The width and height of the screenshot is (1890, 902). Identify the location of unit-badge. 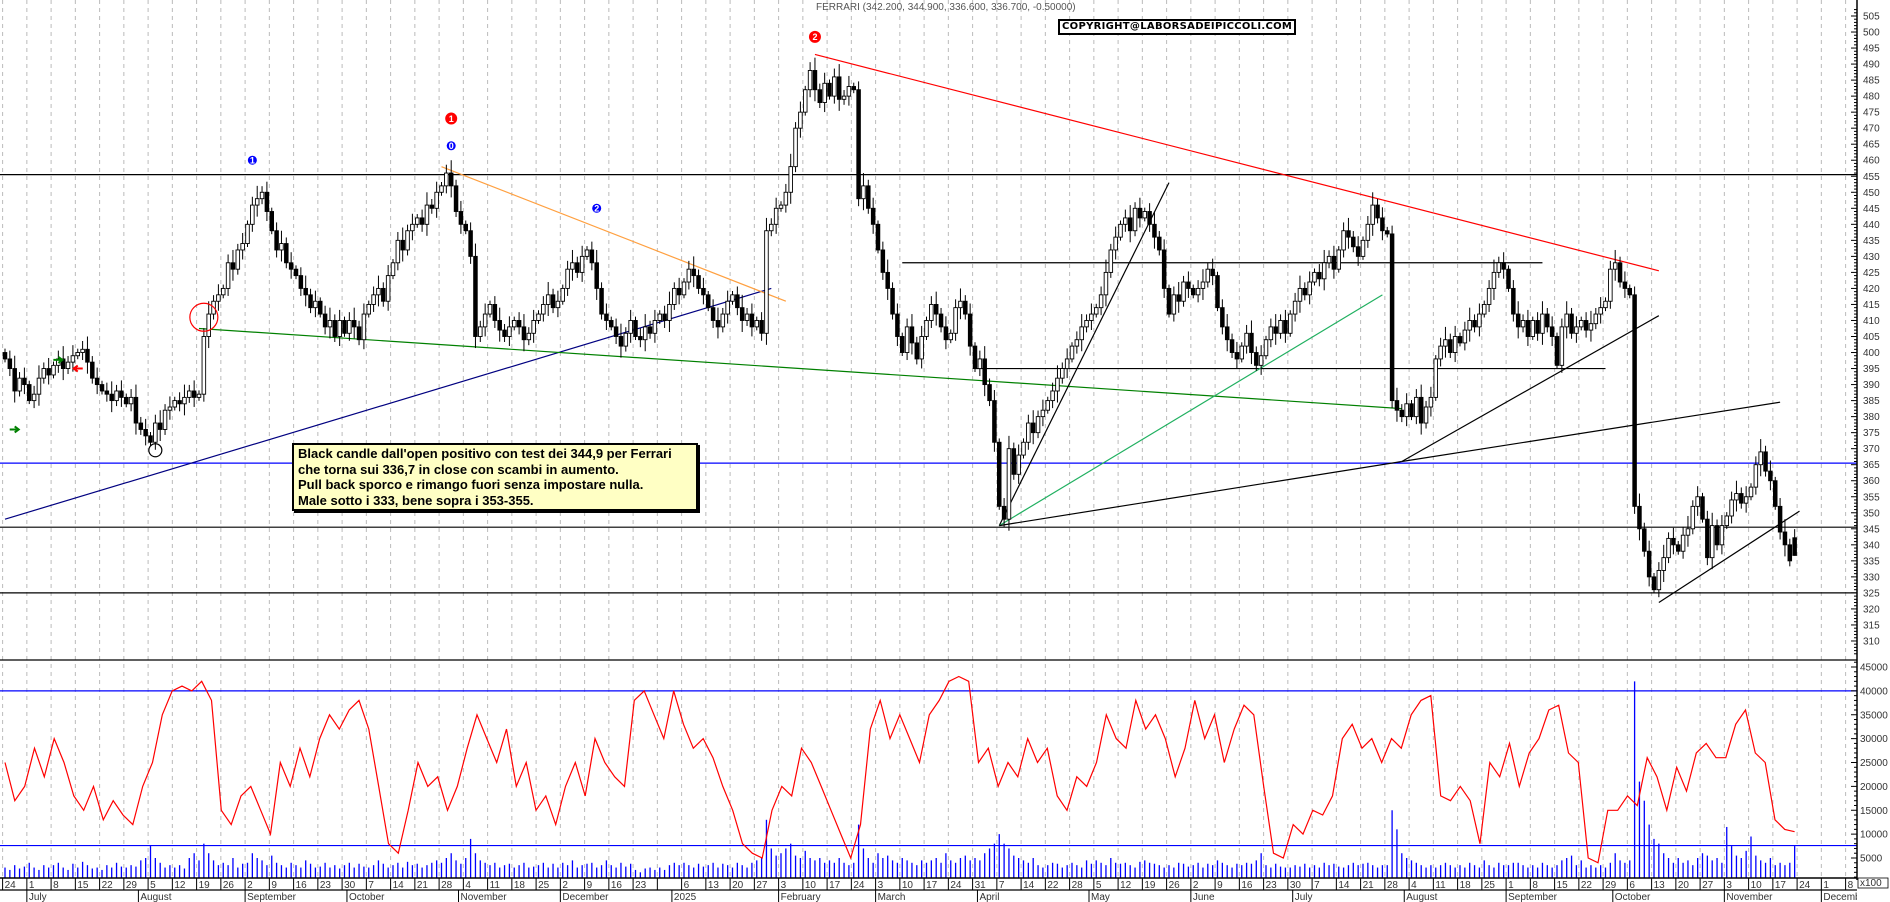
(1873, 883).